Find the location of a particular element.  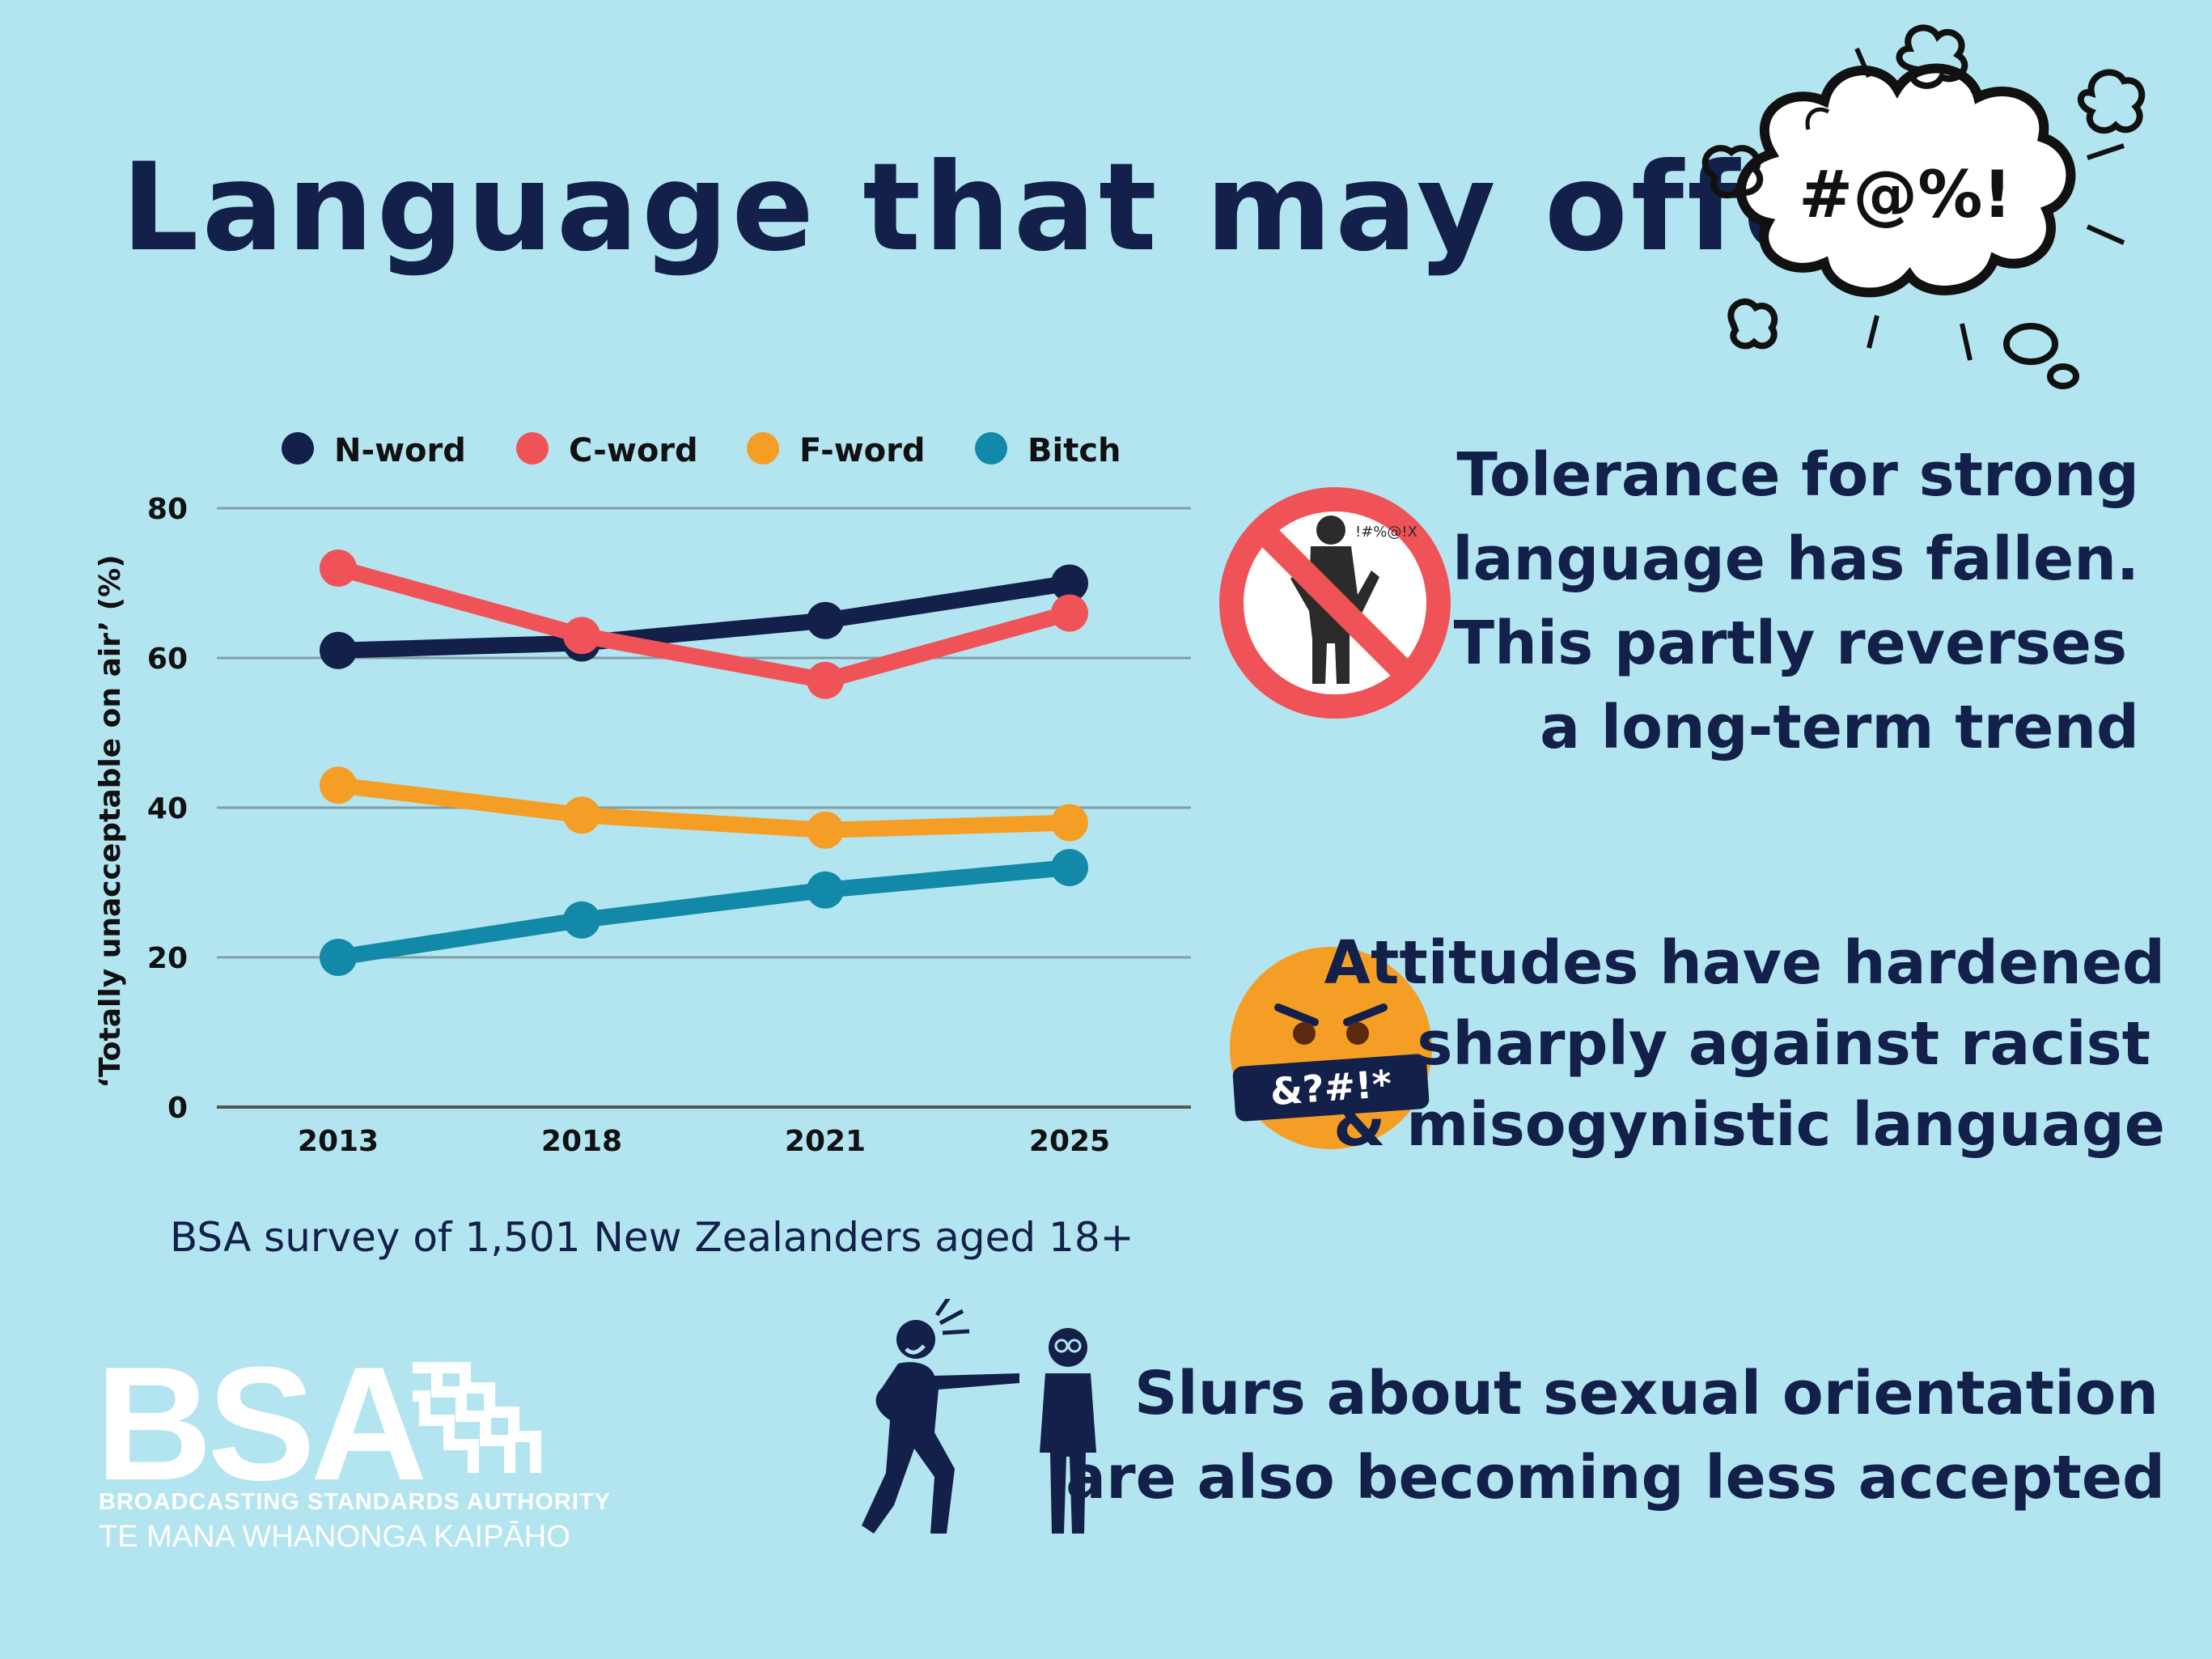

x-tick-label: 2013 is located at coordinates (338, 1141).